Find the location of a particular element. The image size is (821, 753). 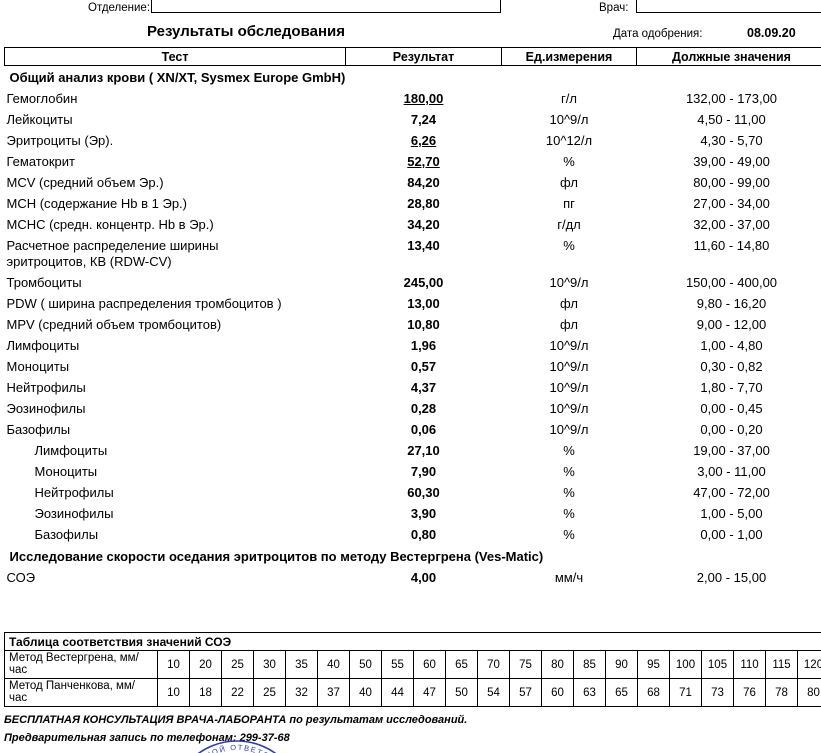

stamp-text: С ОГРАНИЧЕННОЙ ОТВЕТСТВЕННОСТЬЮ is located at coordinates (231, 744).